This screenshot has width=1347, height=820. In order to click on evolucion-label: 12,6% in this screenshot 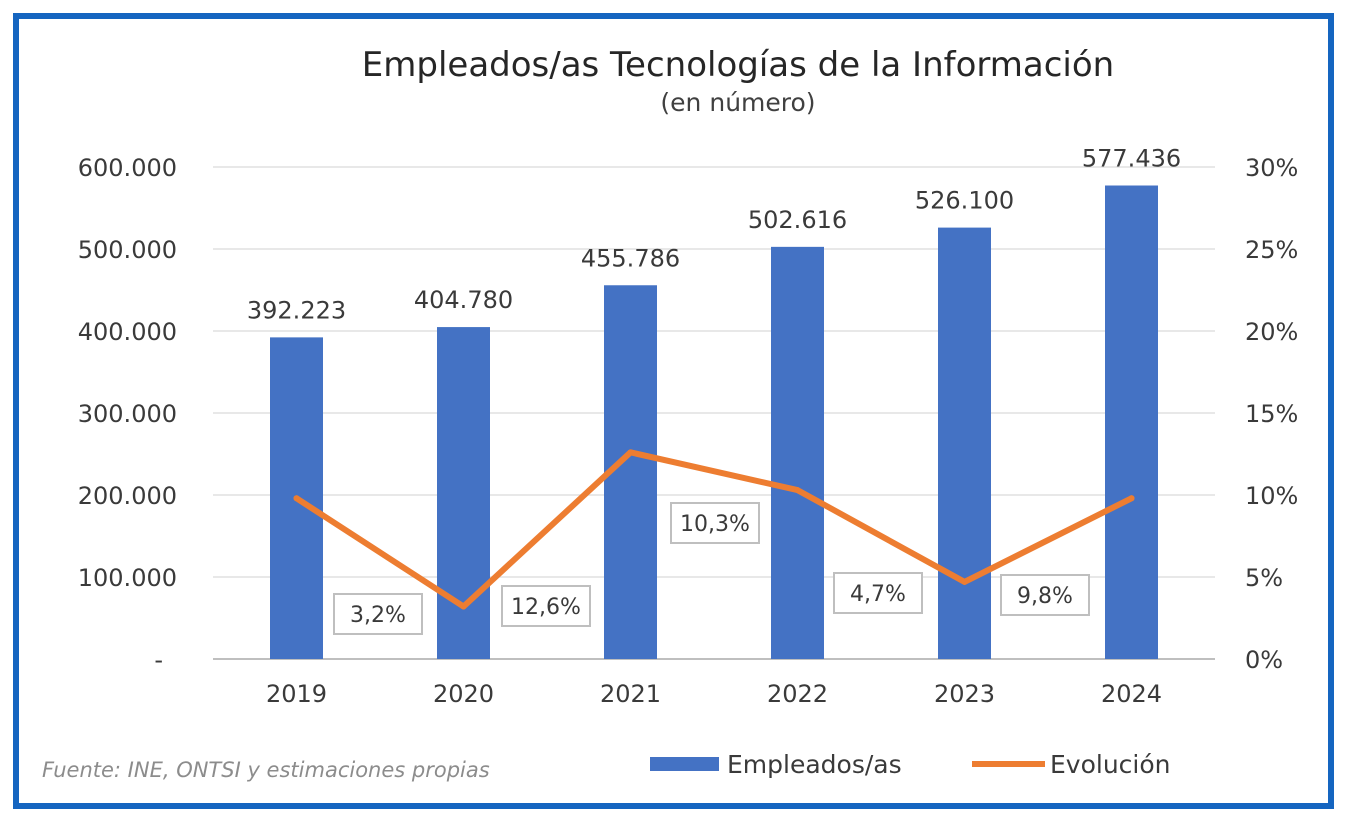, I will do `click(546, 606)`.